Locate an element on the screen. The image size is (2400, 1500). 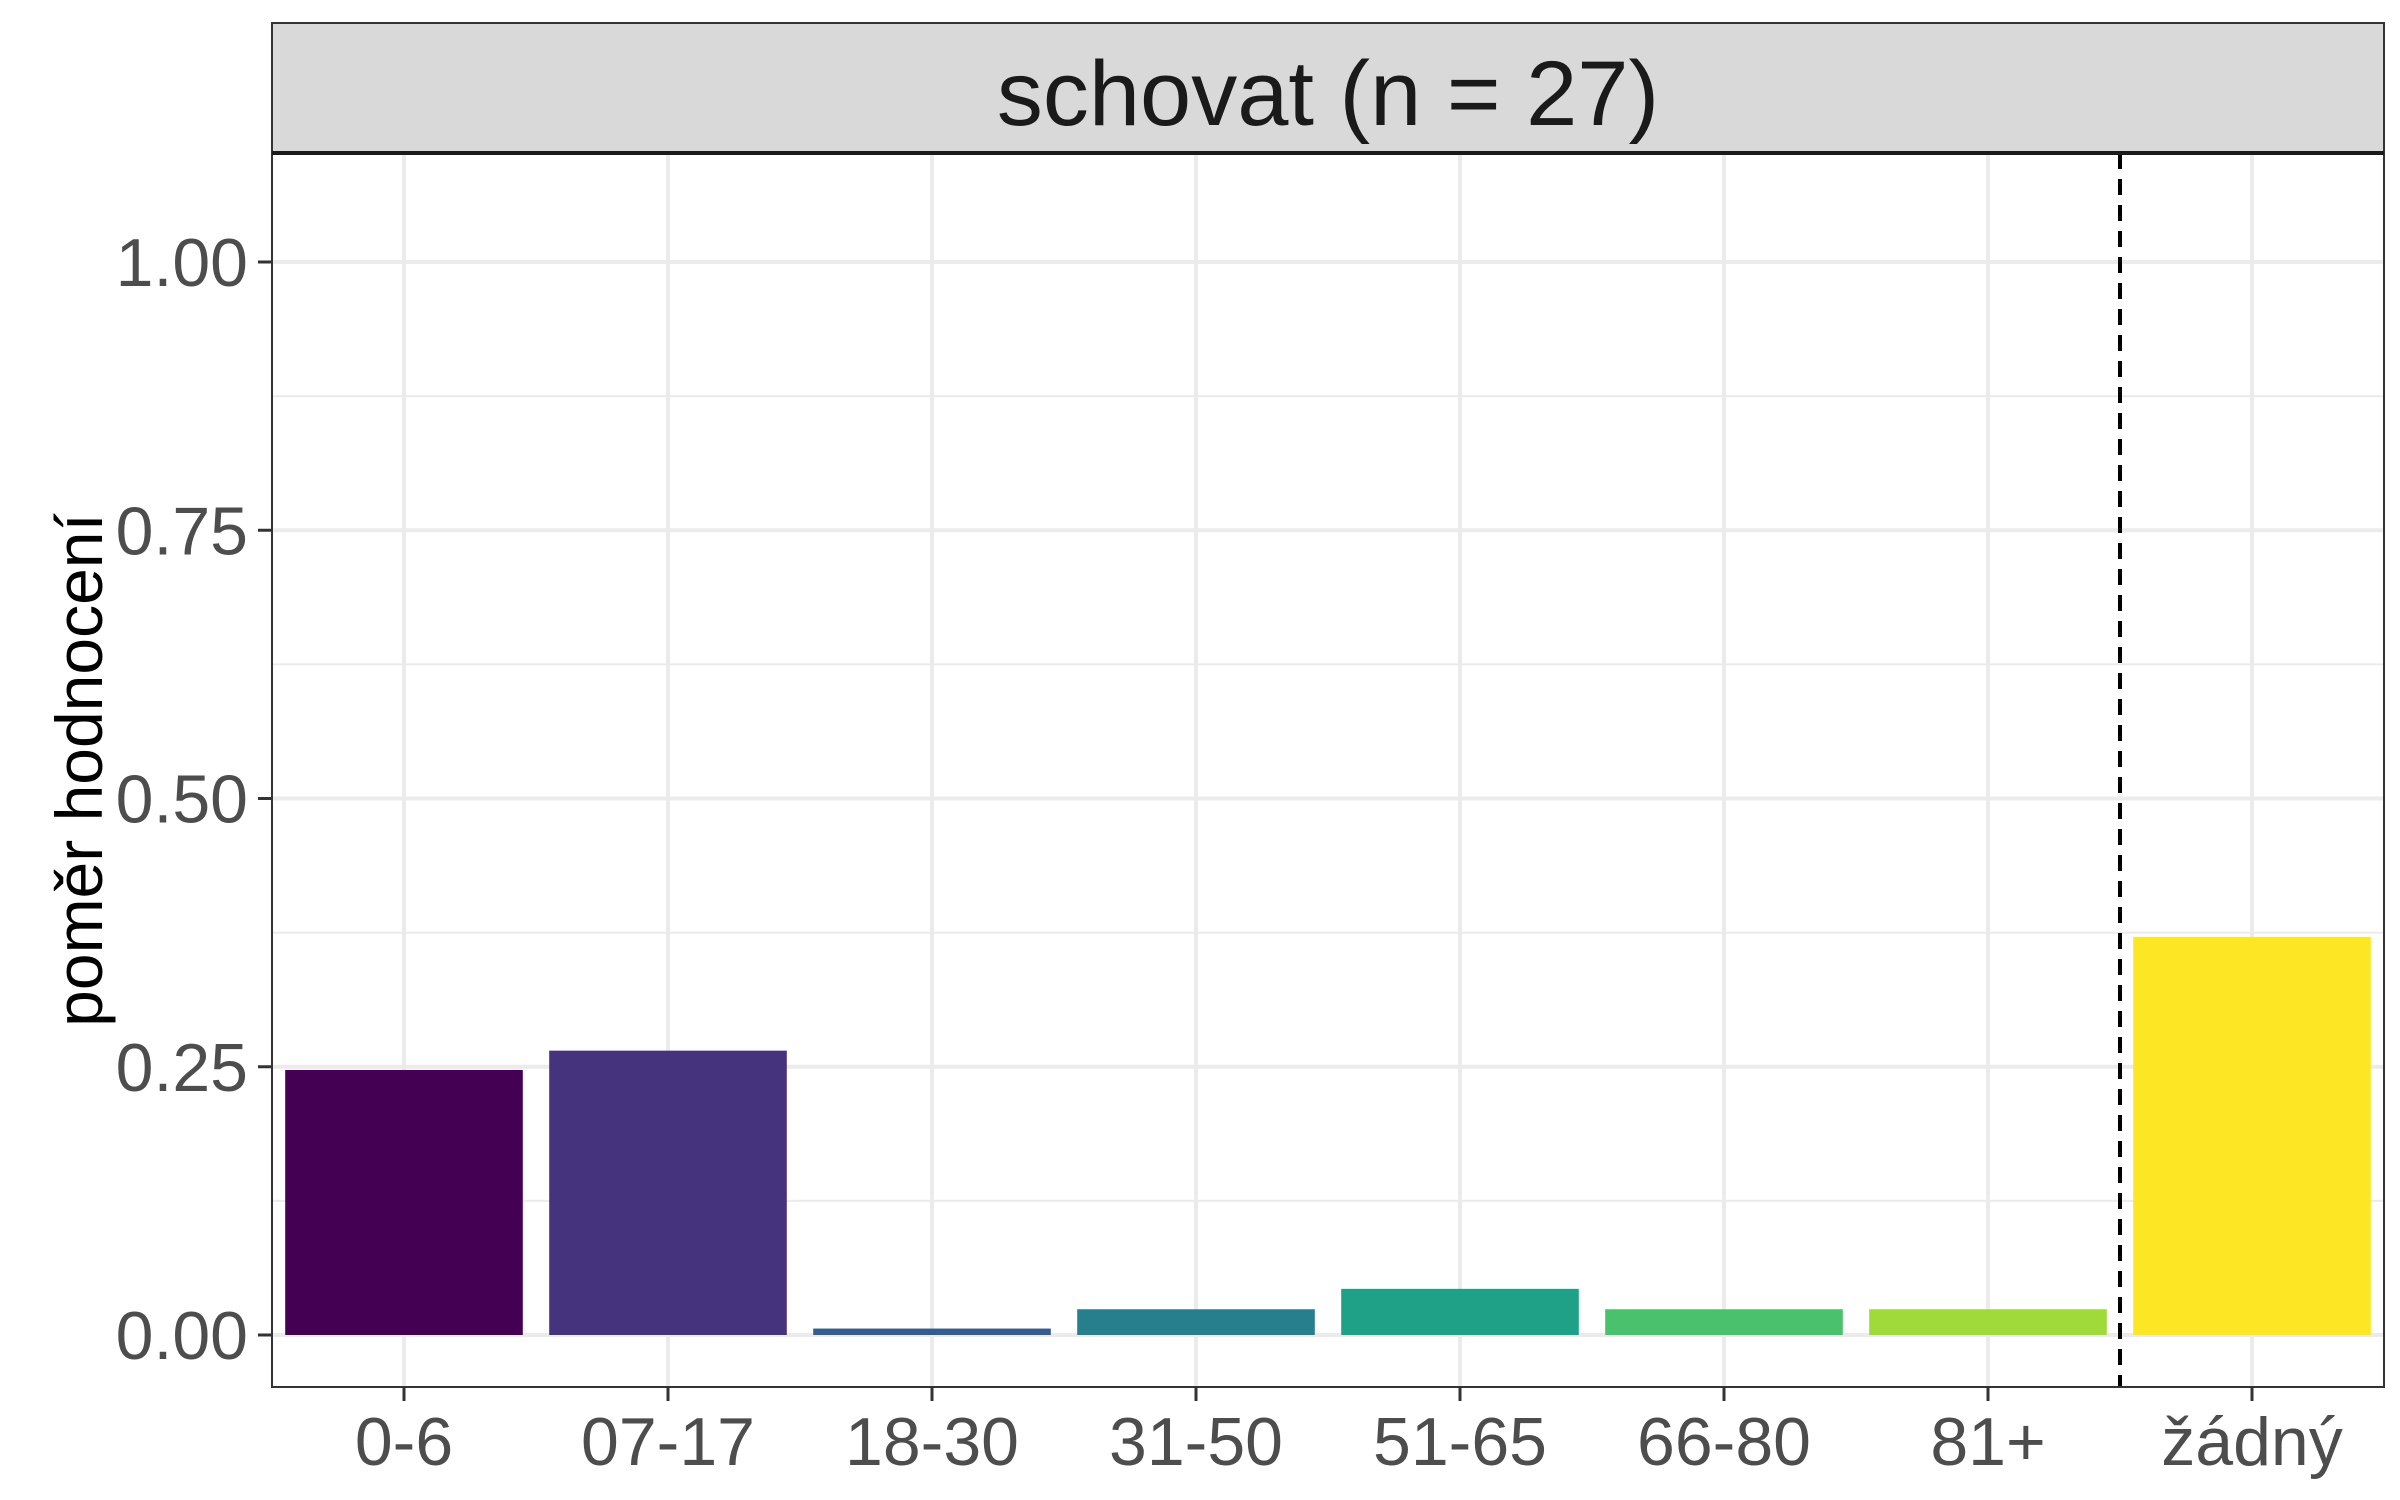
x-tick-label: žádný is located at coordinates (2251, 1442).